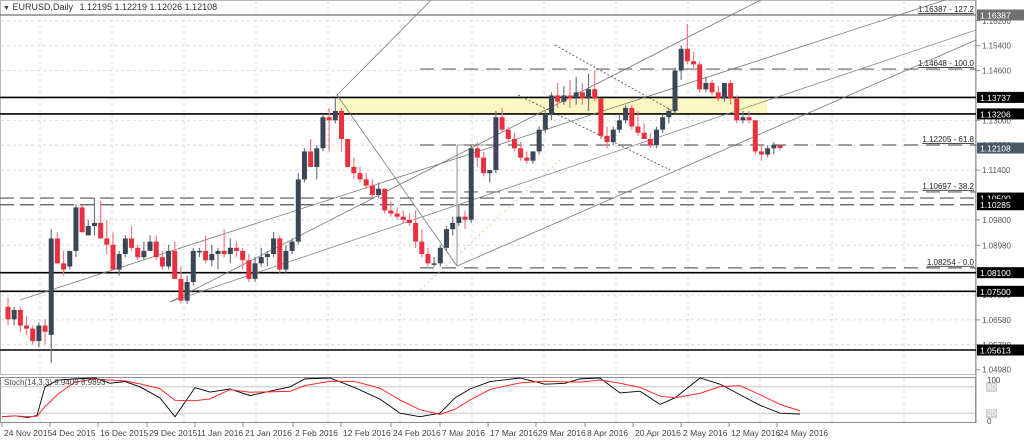 The width and height of the screenshot is (1024, 446). I want to click on price-tick-label: 1.16200, so click(996, 21).